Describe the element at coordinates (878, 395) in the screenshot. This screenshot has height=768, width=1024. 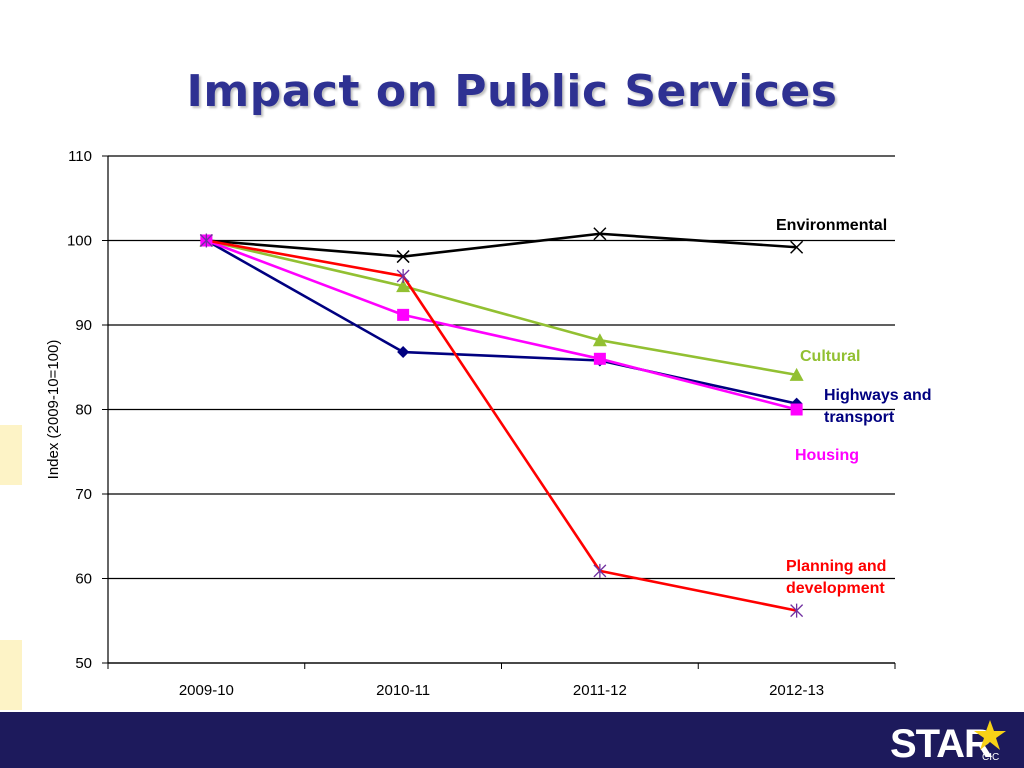
I see `series-label-line: Highways and` at that location.